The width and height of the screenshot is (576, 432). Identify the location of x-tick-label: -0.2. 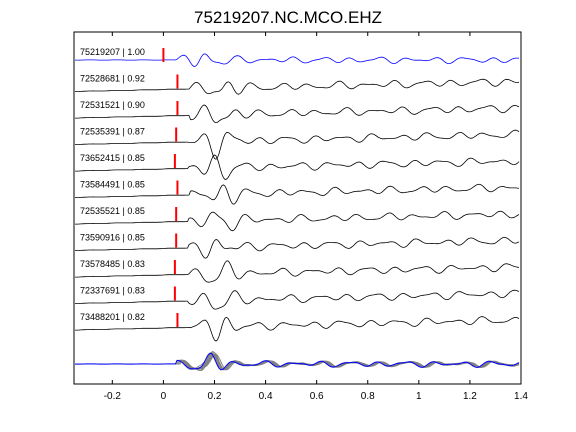
(113, 396).